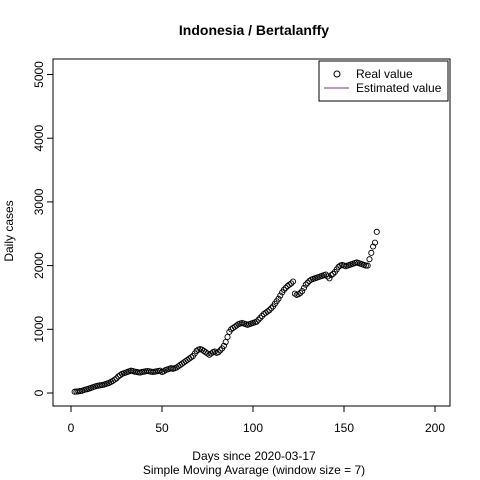  What do you see at coordinates (9, 230) in the screenshot?
I see `y-axis-label: Daily cases` at bounding box center [9, 230].